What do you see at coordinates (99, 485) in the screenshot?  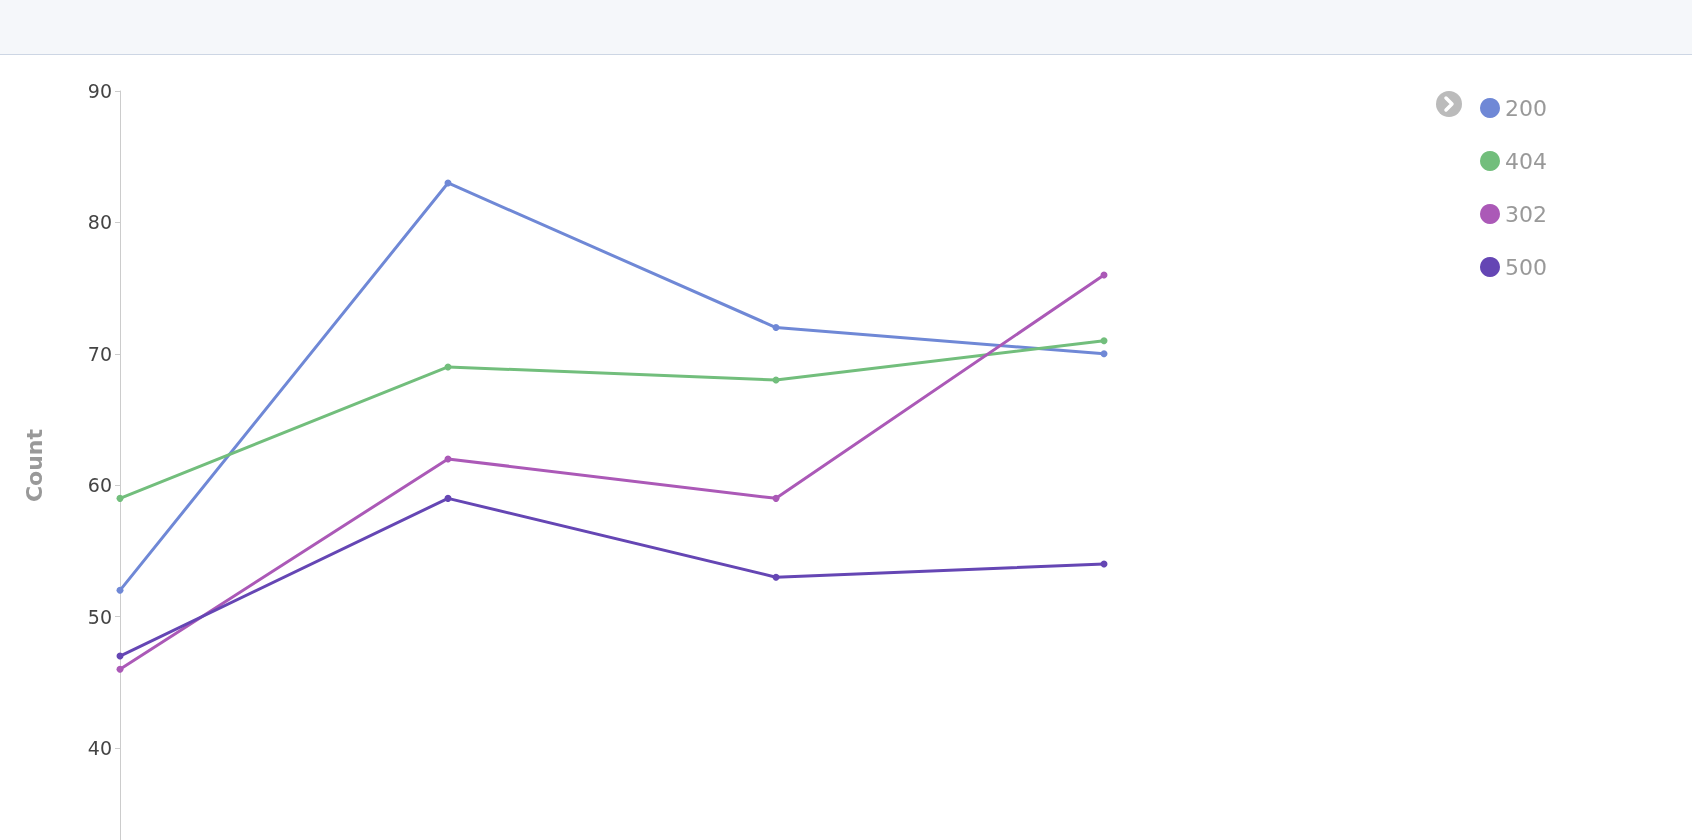 I see `y-tick-label: 60` at bounding box center [99, 485].